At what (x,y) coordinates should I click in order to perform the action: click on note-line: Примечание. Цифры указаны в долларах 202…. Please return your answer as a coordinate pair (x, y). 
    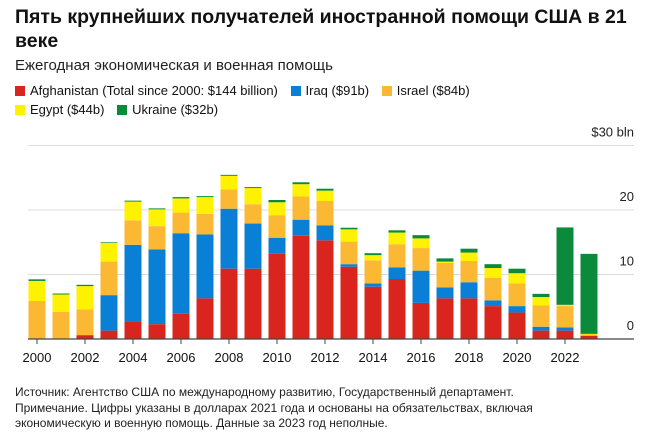
    Looking at the image, I should click on (274, 407).